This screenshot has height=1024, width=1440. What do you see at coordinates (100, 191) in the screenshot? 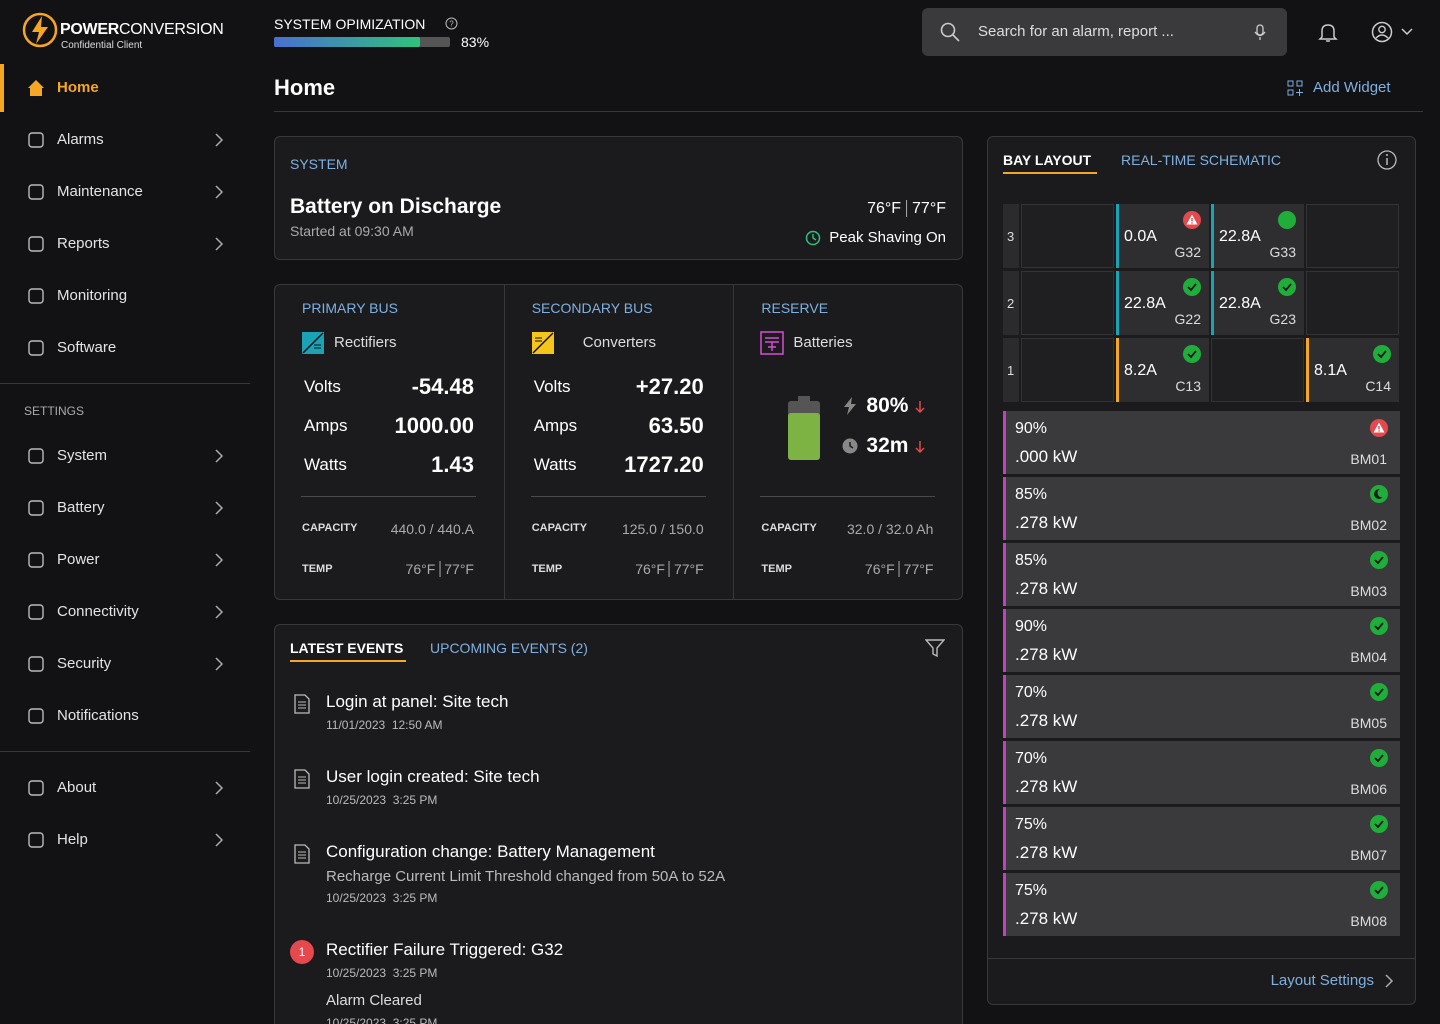
I see `nav-item: Maintenance` at bounding box center [100, 191].